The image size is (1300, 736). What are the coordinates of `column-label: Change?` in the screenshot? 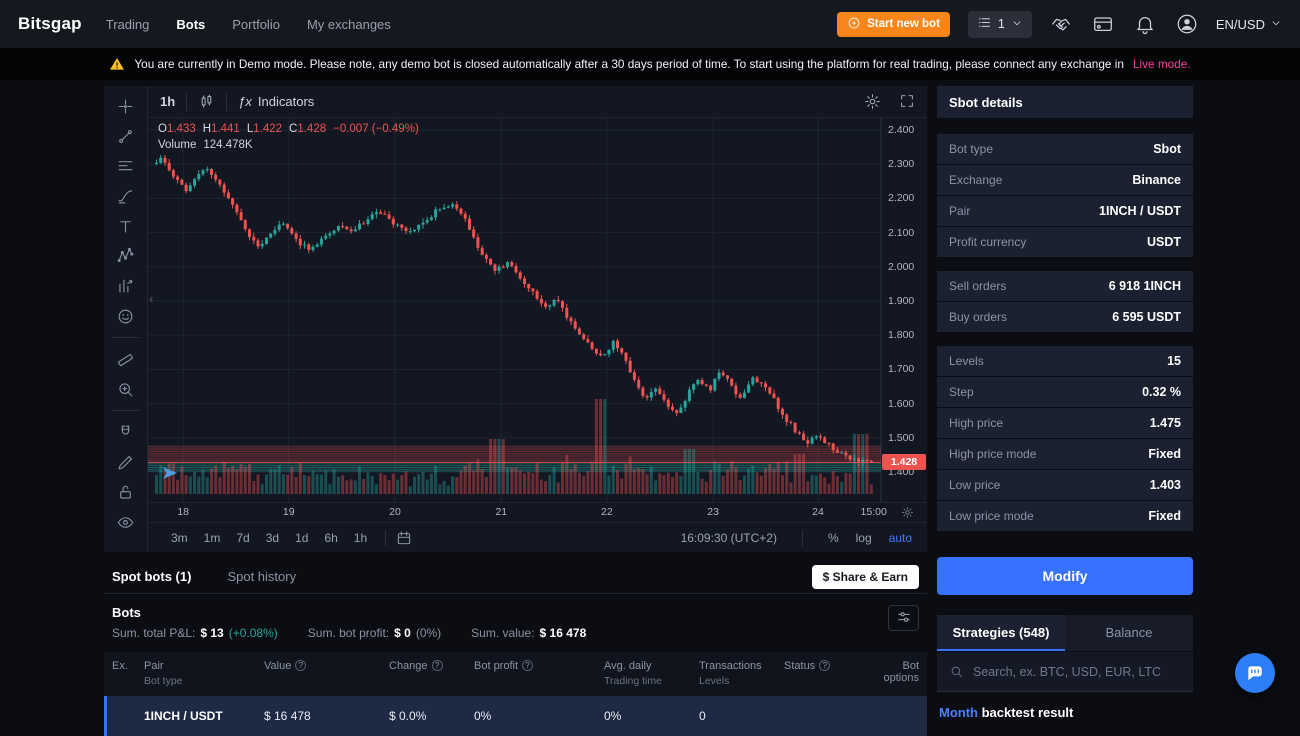 It's located at (431, 666).